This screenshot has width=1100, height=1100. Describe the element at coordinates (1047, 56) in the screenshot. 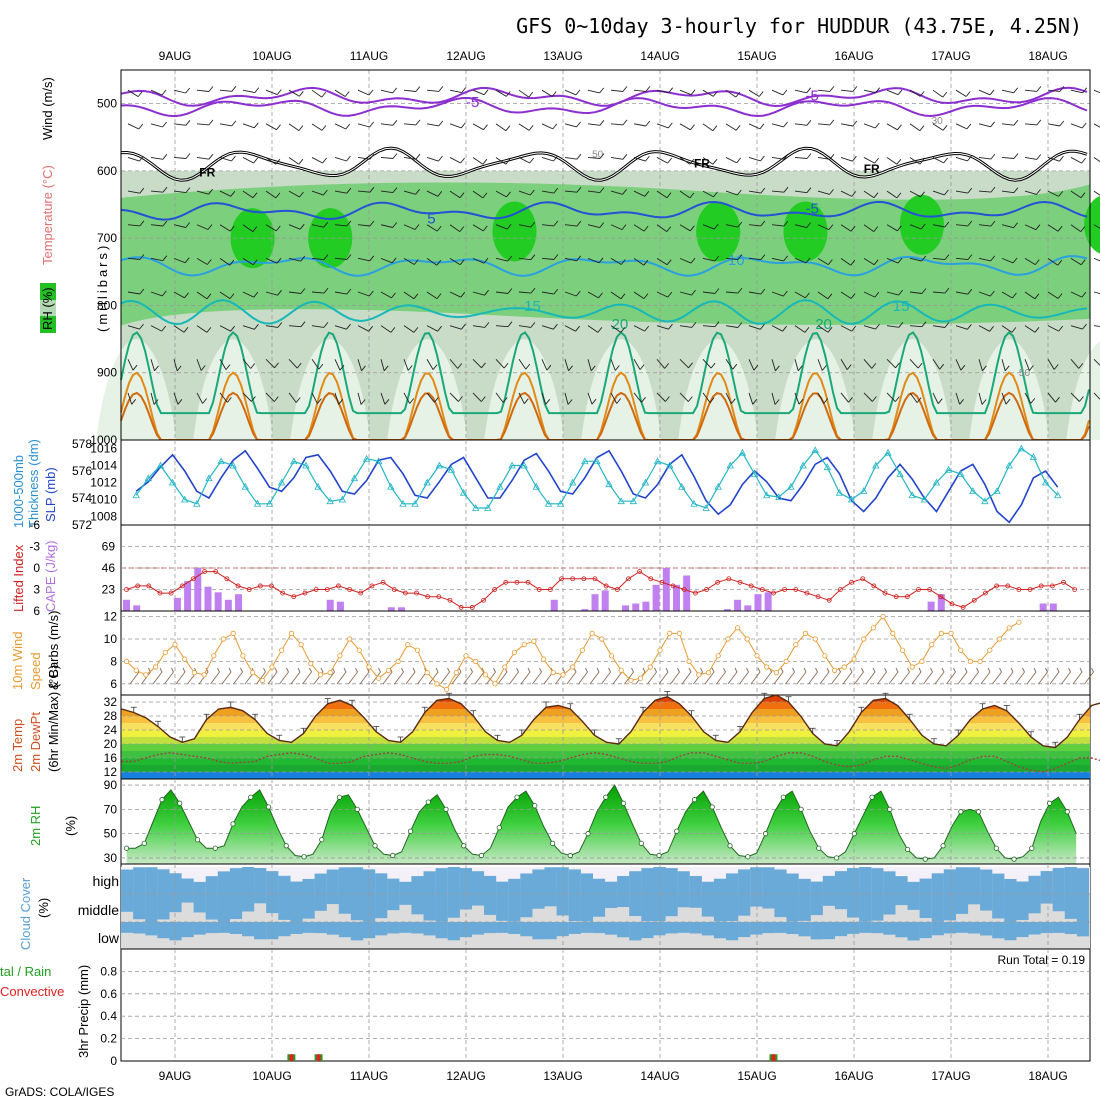

I see `top-date-label-9: 18AUG` at that location.